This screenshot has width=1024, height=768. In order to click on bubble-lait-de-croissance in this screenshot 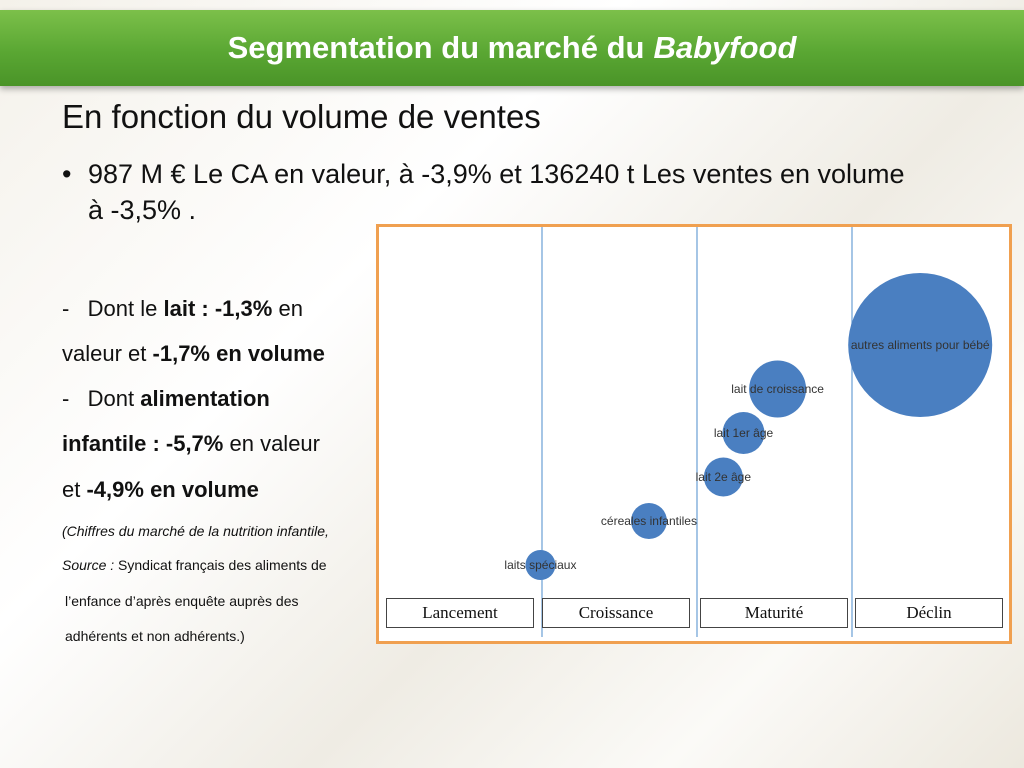, I will do `click(778, 389)`.